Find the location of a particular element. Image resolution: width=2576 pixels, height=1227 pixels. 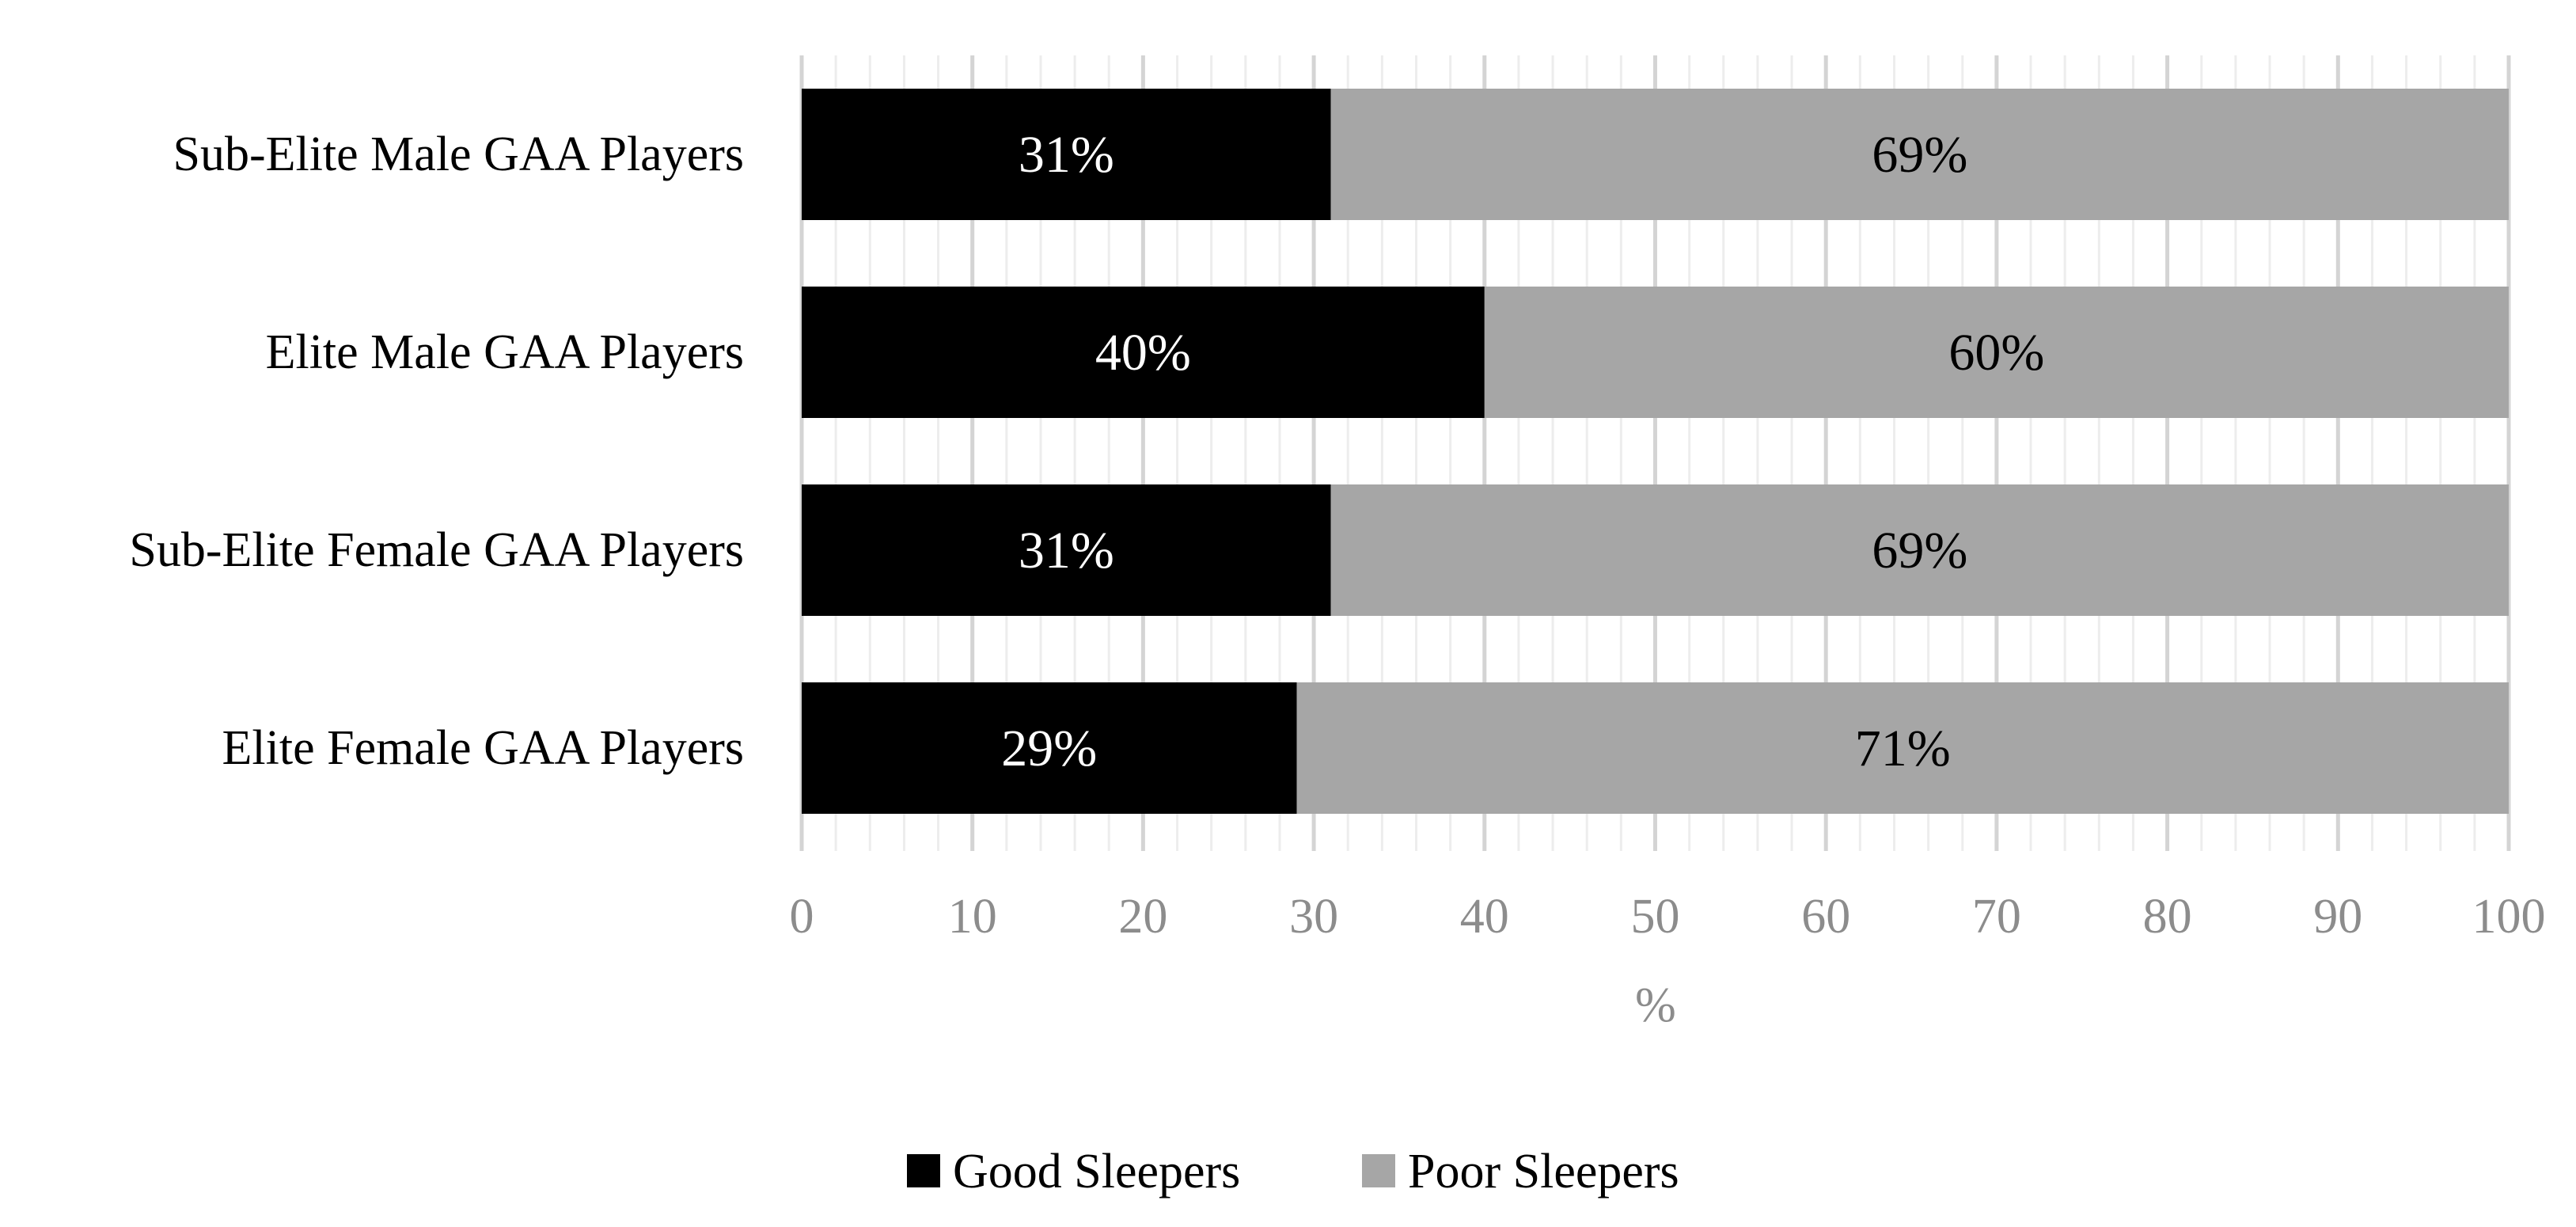

category-label: Elite Female GAA Players is located at coordinates (483, 748).